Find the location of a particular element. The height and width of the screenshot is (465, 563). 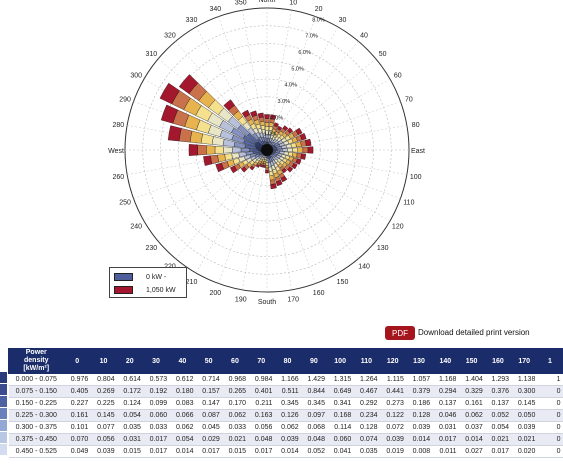

pdf-download-button: PDF is located at coordinates (400, 333).